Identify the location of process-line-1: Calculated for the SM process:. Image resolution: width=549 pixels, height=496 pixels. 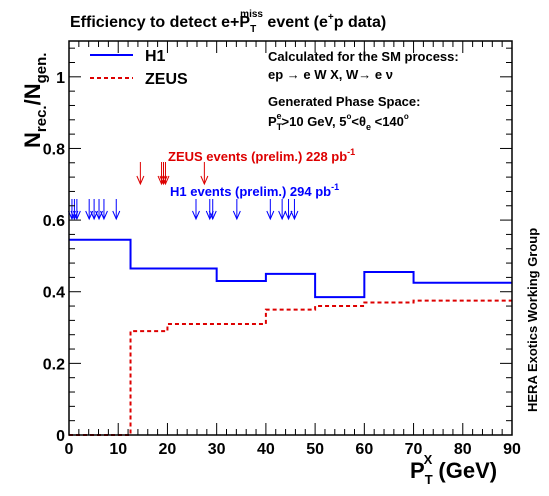
(363, 56).